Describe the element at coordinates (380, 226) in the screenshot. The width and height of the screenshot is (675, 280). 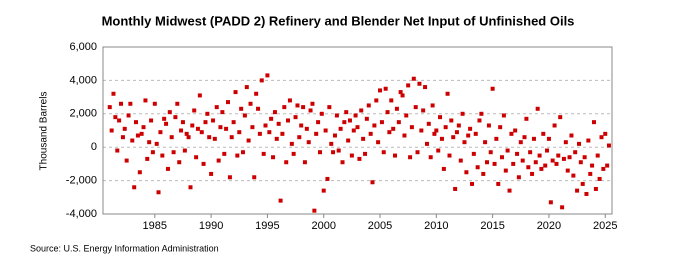
I see `x-tick-label: 2005` at that location.